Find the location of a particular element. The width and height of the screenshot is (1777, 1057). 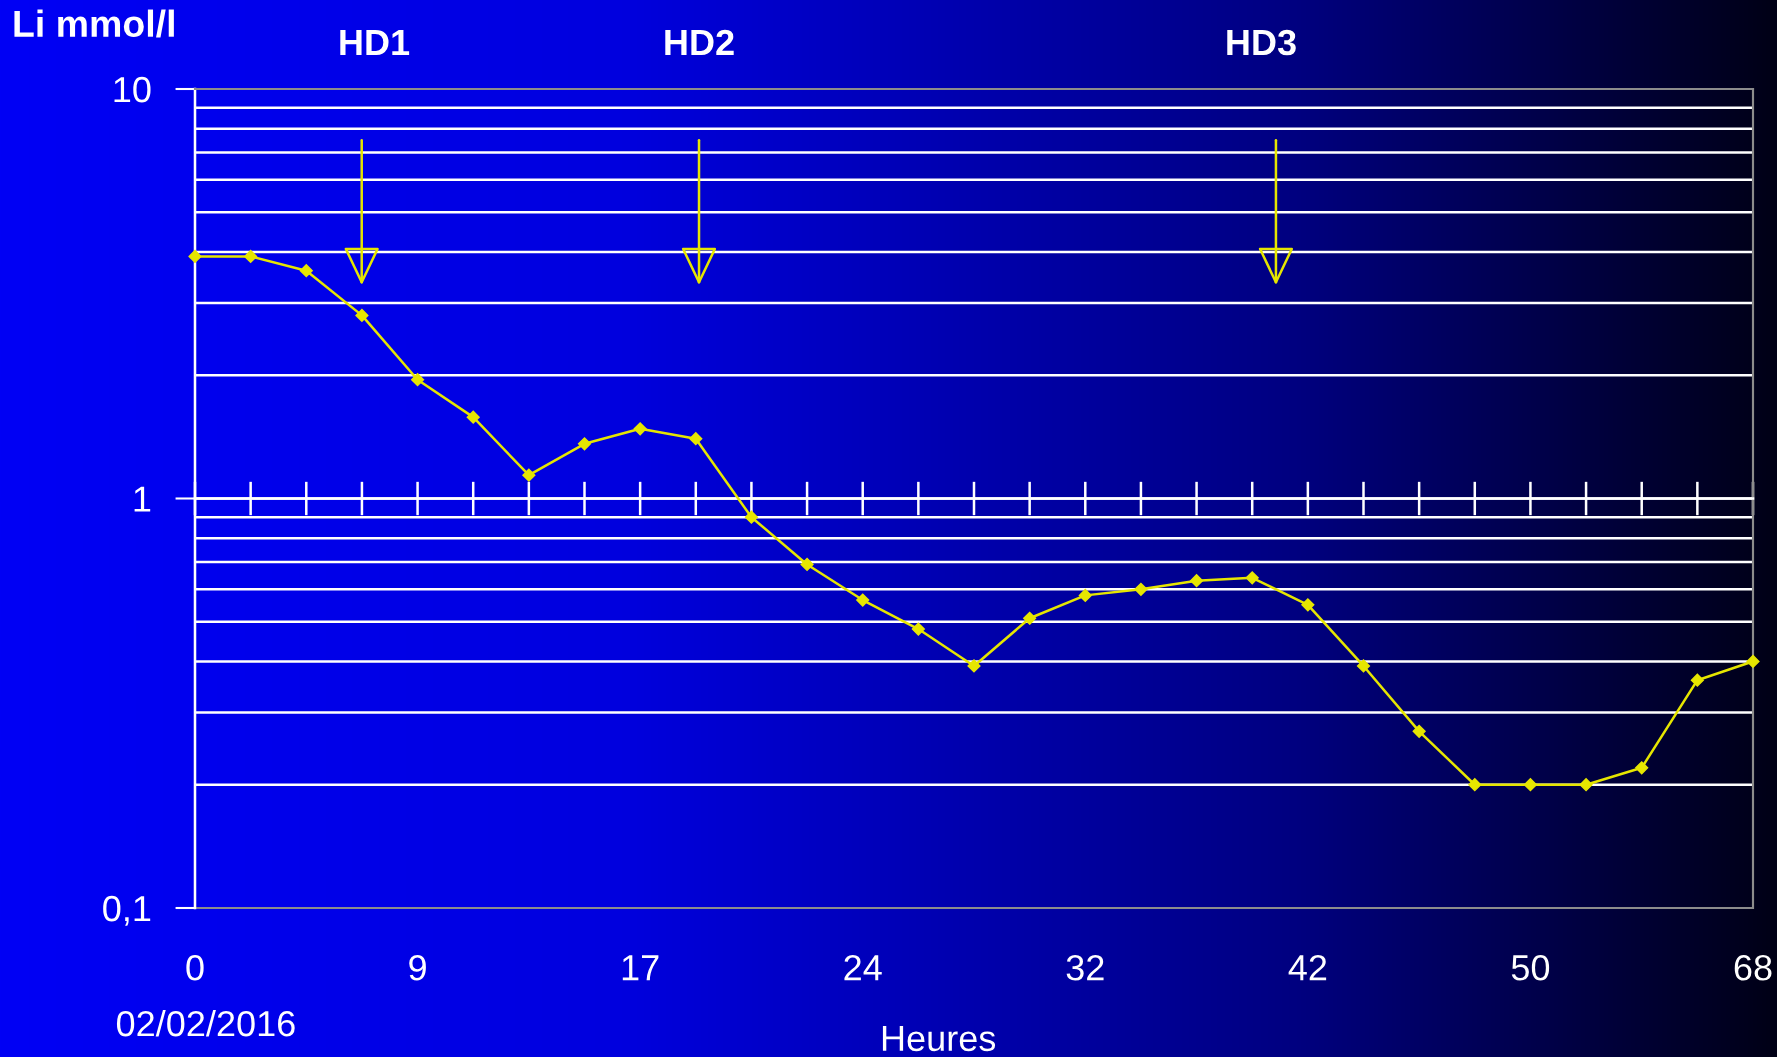

text: HD2 is located at coordinates (699, 42).